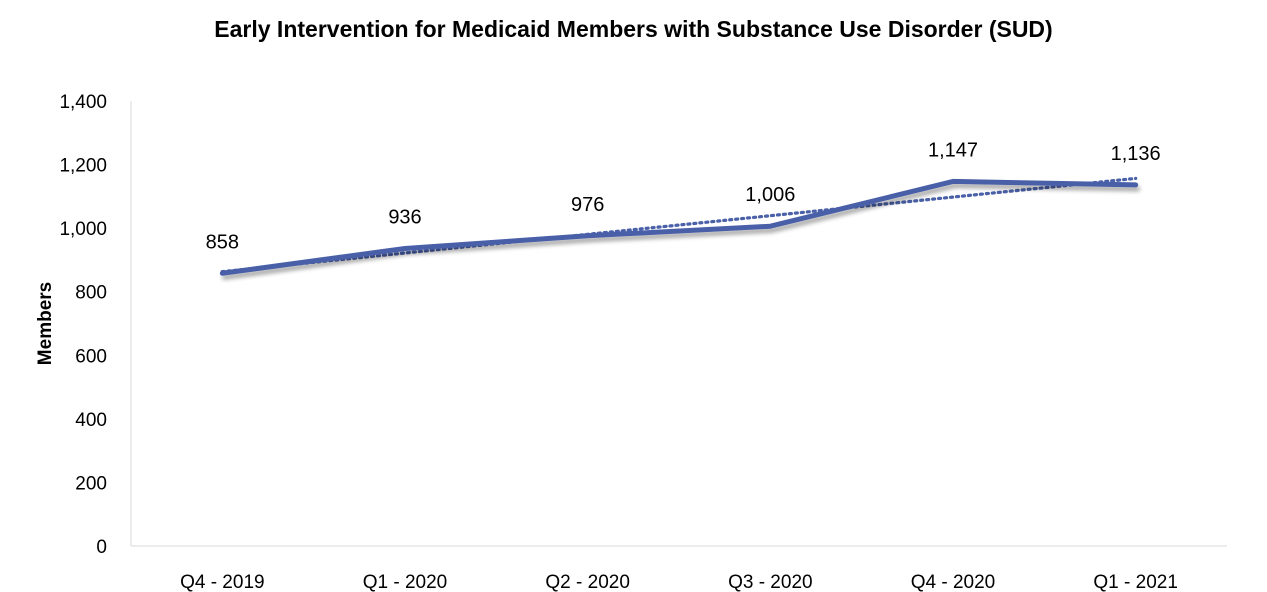 This screenshot has height=592, width=1267. I want to click on y-tick-label: 600, so click(91, 356).